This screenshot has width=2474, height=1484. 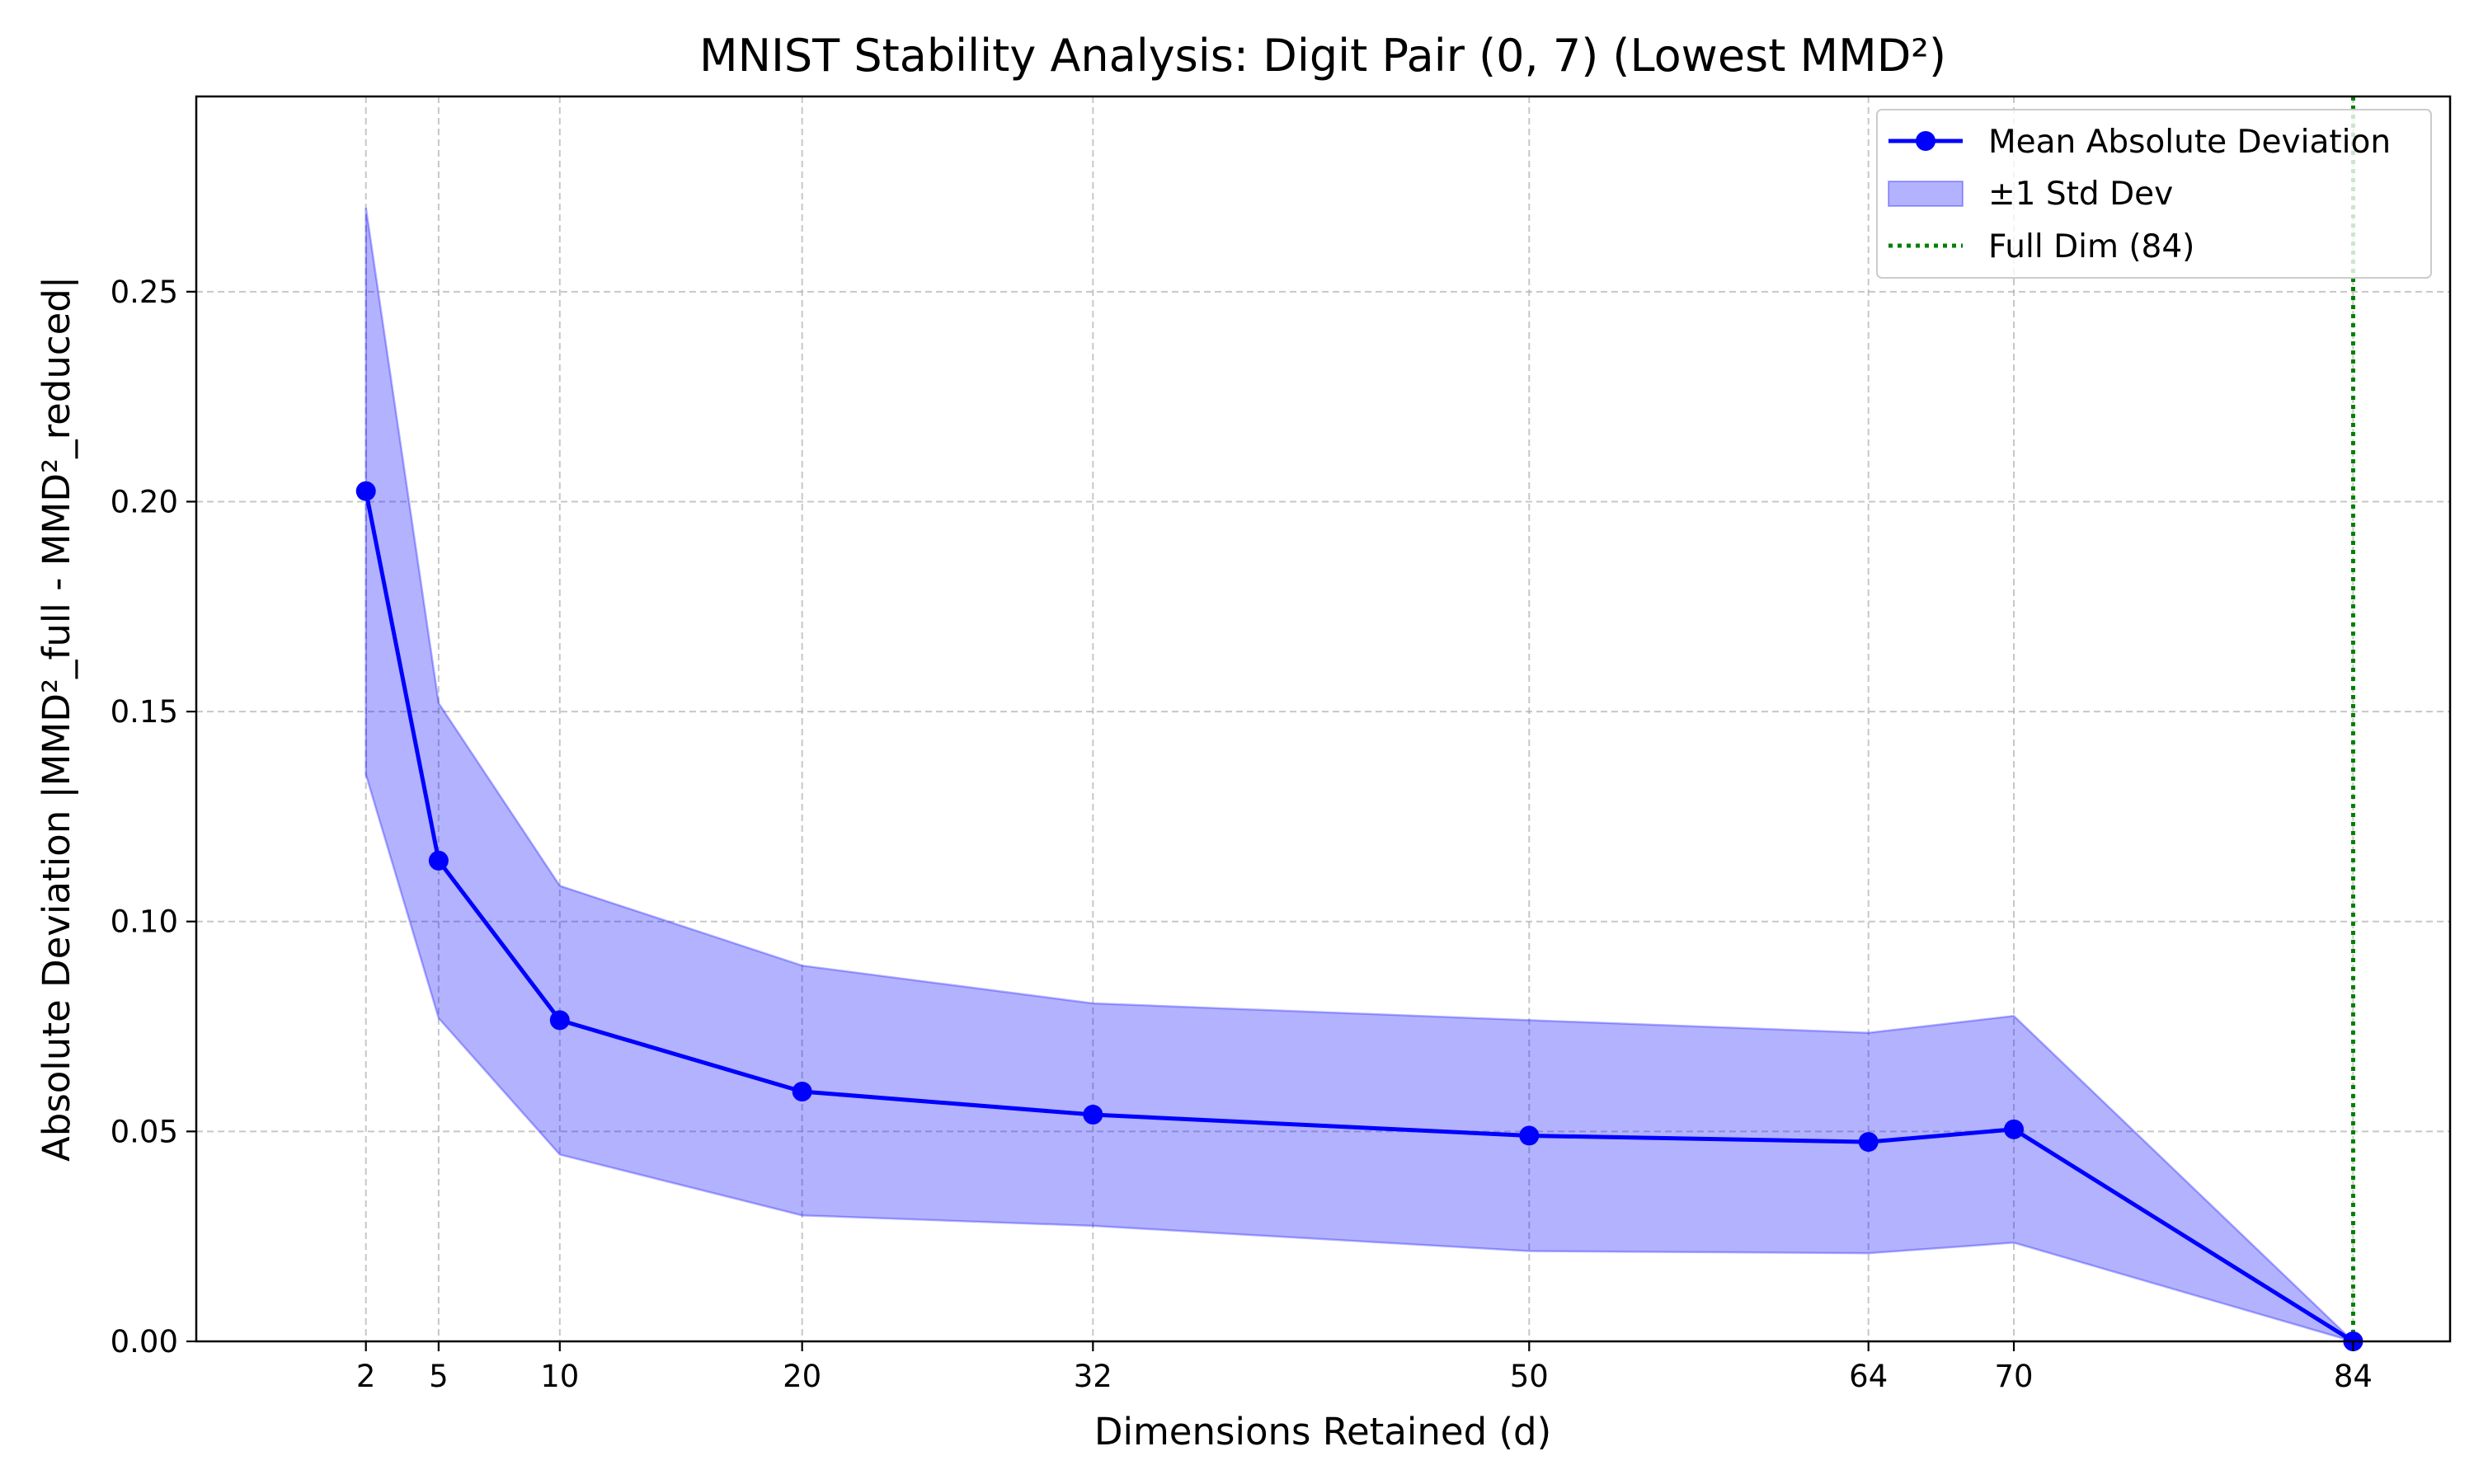 I want to click on x-axis-label: Dimensions Retained (d), so click(x=1322, y=1431).